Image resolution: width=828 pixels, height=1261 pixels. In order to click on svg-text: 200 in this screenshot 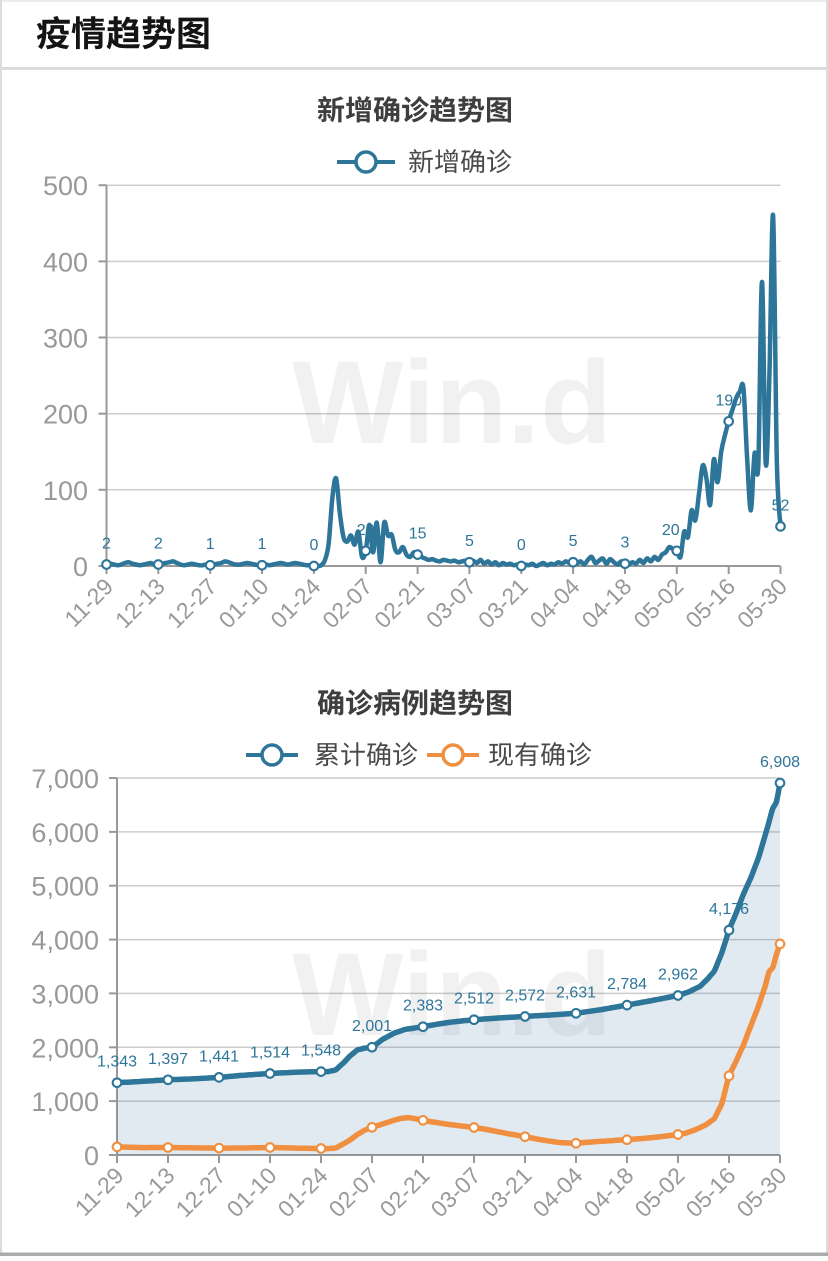, I will do `click(65, 415)`.